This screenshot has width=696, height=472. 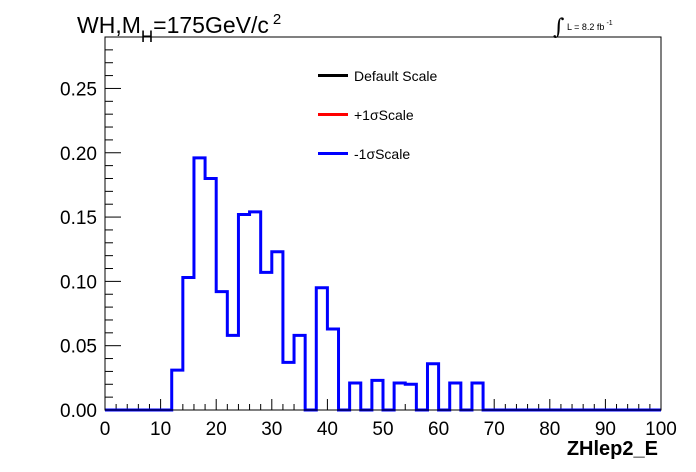 What do you see at coordinates (583, 27) in the screenshot?
I see `luminosity-label: ∫ L = 8.2 fb -1` at bounding box center [583, 27].